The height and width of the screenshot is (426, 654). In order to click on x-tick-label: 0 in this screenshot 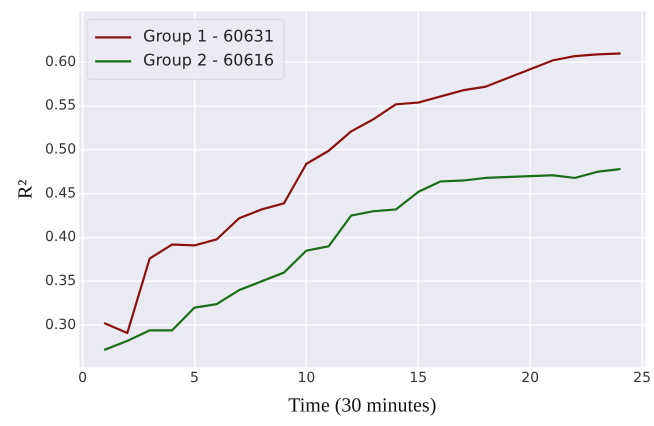, I will do `click(82, 378)`.